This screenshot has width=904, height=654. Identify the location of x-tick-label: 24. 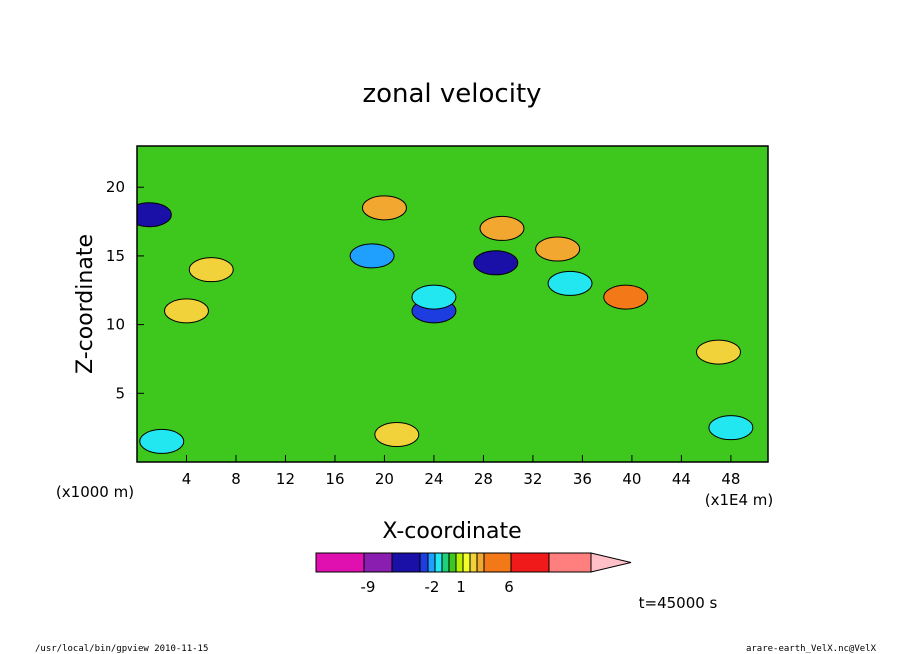
(433, 479).